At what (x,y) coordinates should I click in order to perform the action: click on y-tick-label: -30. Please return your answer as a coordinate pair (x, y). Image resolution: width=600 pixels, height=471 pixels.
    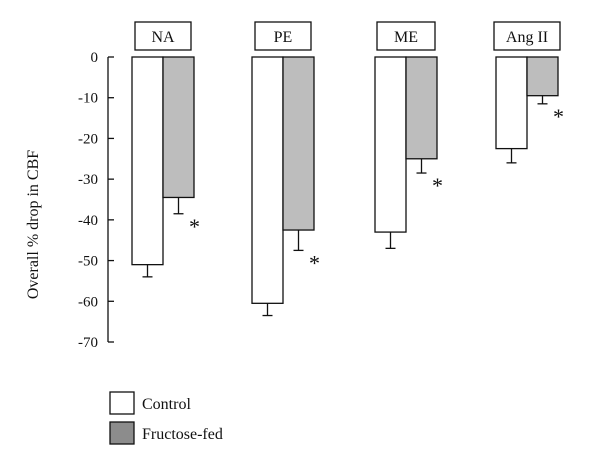
    Looking at the image, I should click on (88, 180).